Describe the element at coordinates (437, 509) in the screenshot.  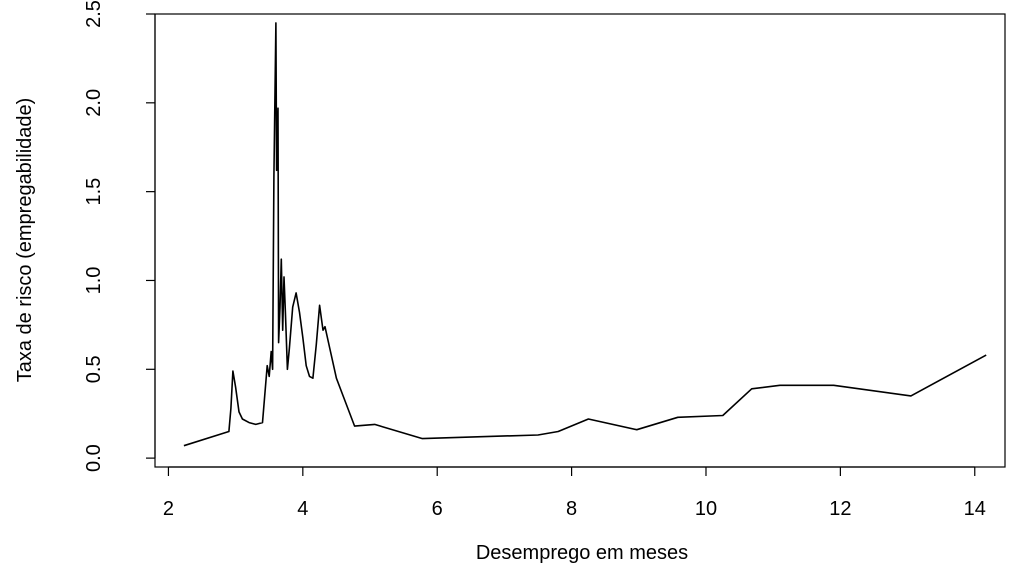
I see `x-tick-label: 6` at that location.